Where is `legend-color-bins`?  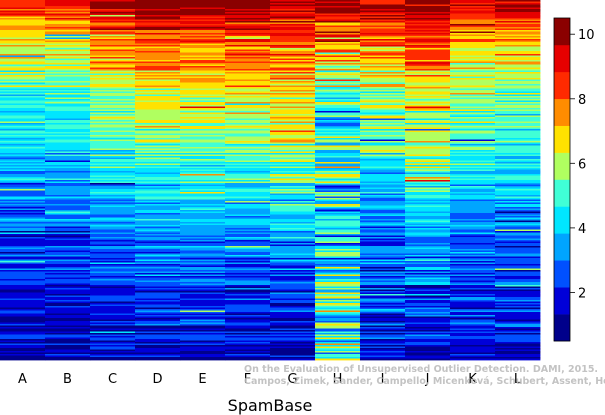
legend-color-bins is located at coordinates (562, 180).